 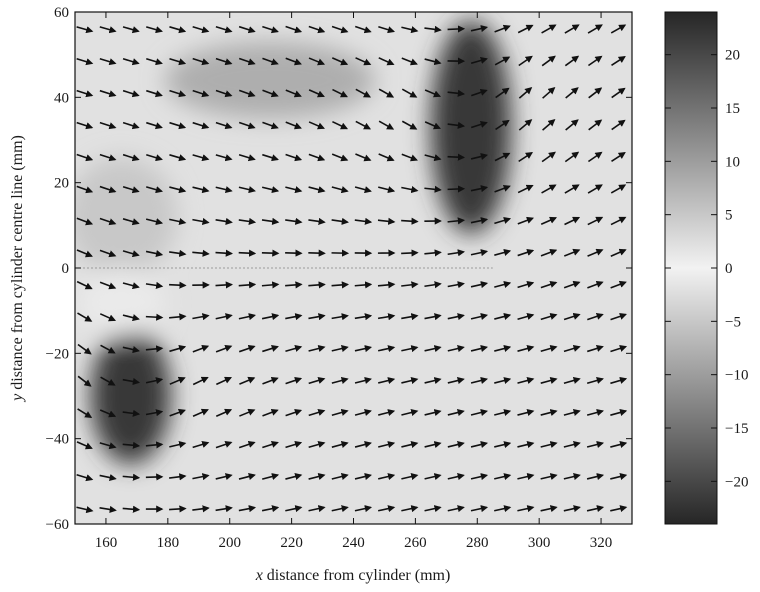 What do you see at coordinates (57, 525) in the screenshot?
I see `y-tick-label: −60` at bounding box center [57, 525].